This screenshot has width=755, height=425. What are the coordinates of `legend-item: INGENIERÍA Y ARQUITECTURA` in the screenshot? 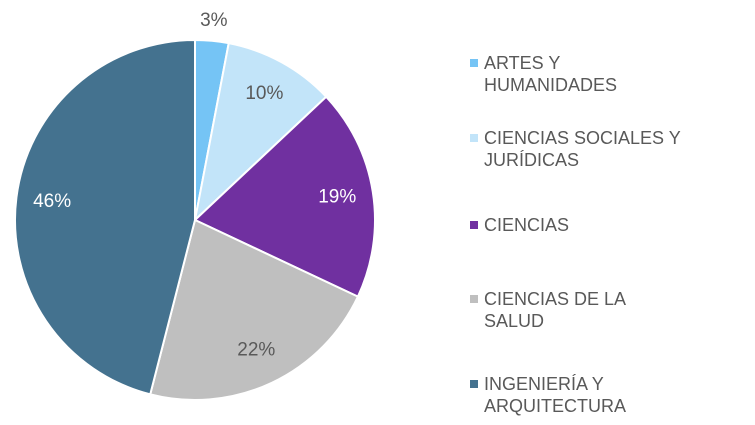 It's located at (612, 395).